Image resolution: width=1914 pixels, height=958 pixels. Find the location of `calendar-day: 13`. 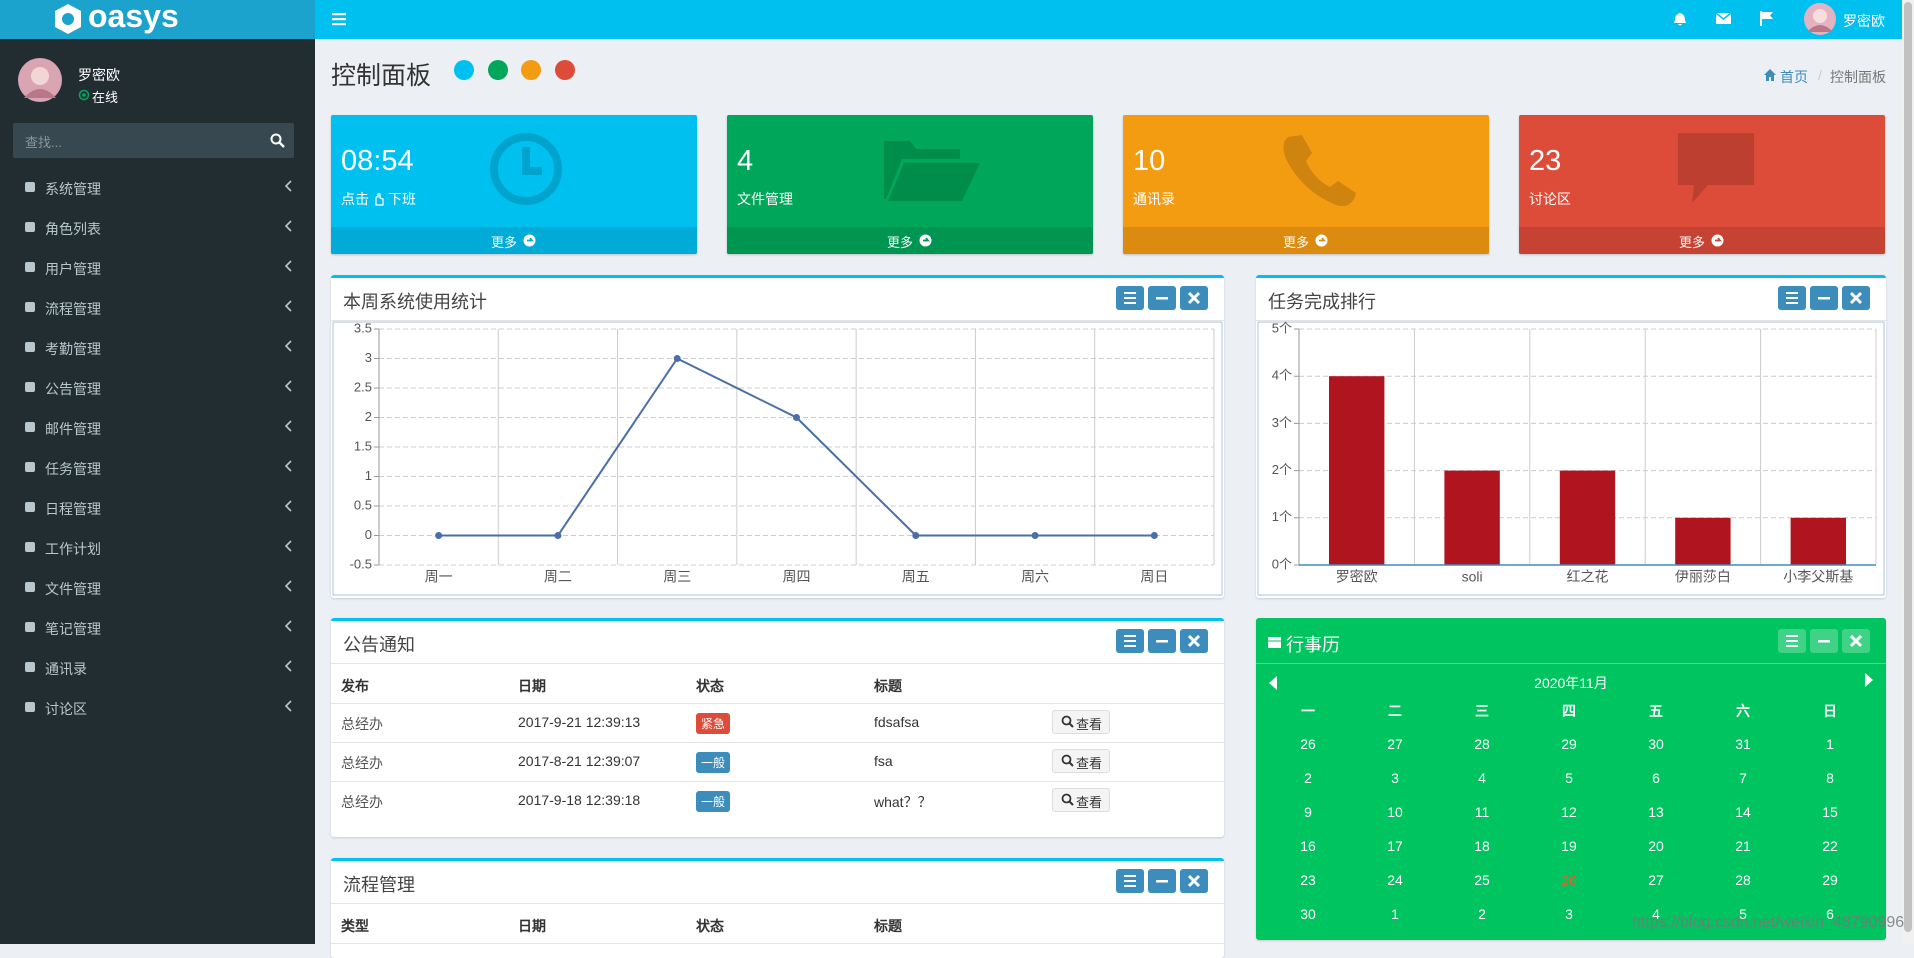

calendar-day: 13 is located at coordinates (1656, 812).